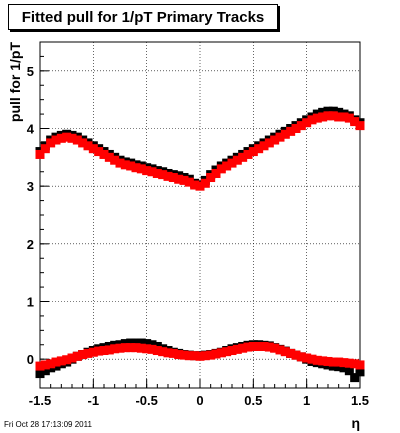 The height and width of the screenshot is (433, 400). What do you see at coordinates (30, 359) in the screenshot?
I see `y-tick-label: 0` at bounding box center [30, 359].